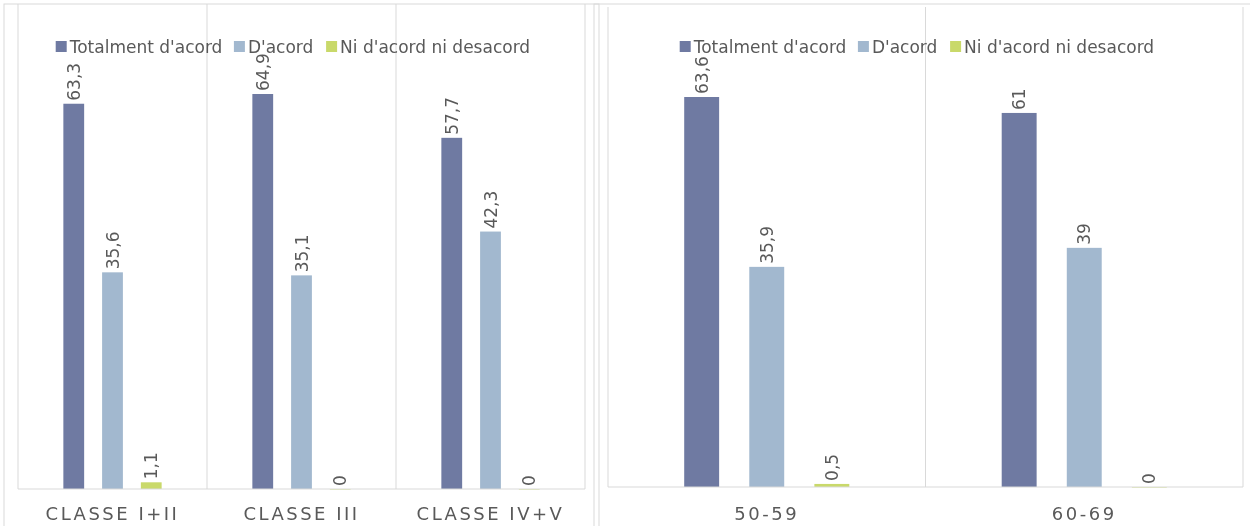 The image size is (1250, 526). I want to click on x-tick-label: 50-59, so click(767, 513).